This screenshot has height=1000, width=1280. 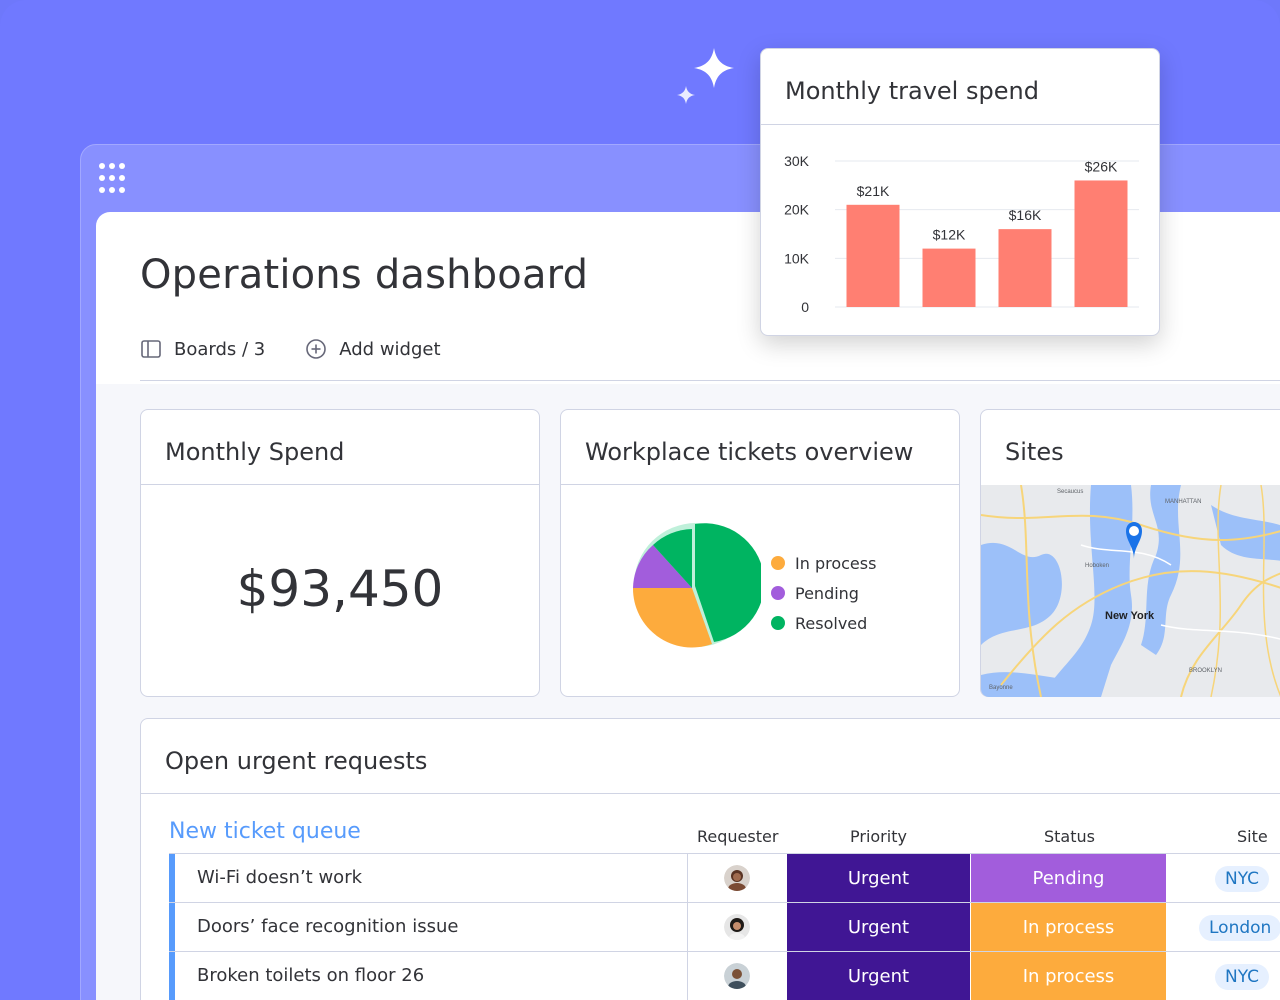 What do you see at coordinates (1025, 215) in the screenshot?
I see `bar-data-label: $16K` at bounding box center [1025, 215].